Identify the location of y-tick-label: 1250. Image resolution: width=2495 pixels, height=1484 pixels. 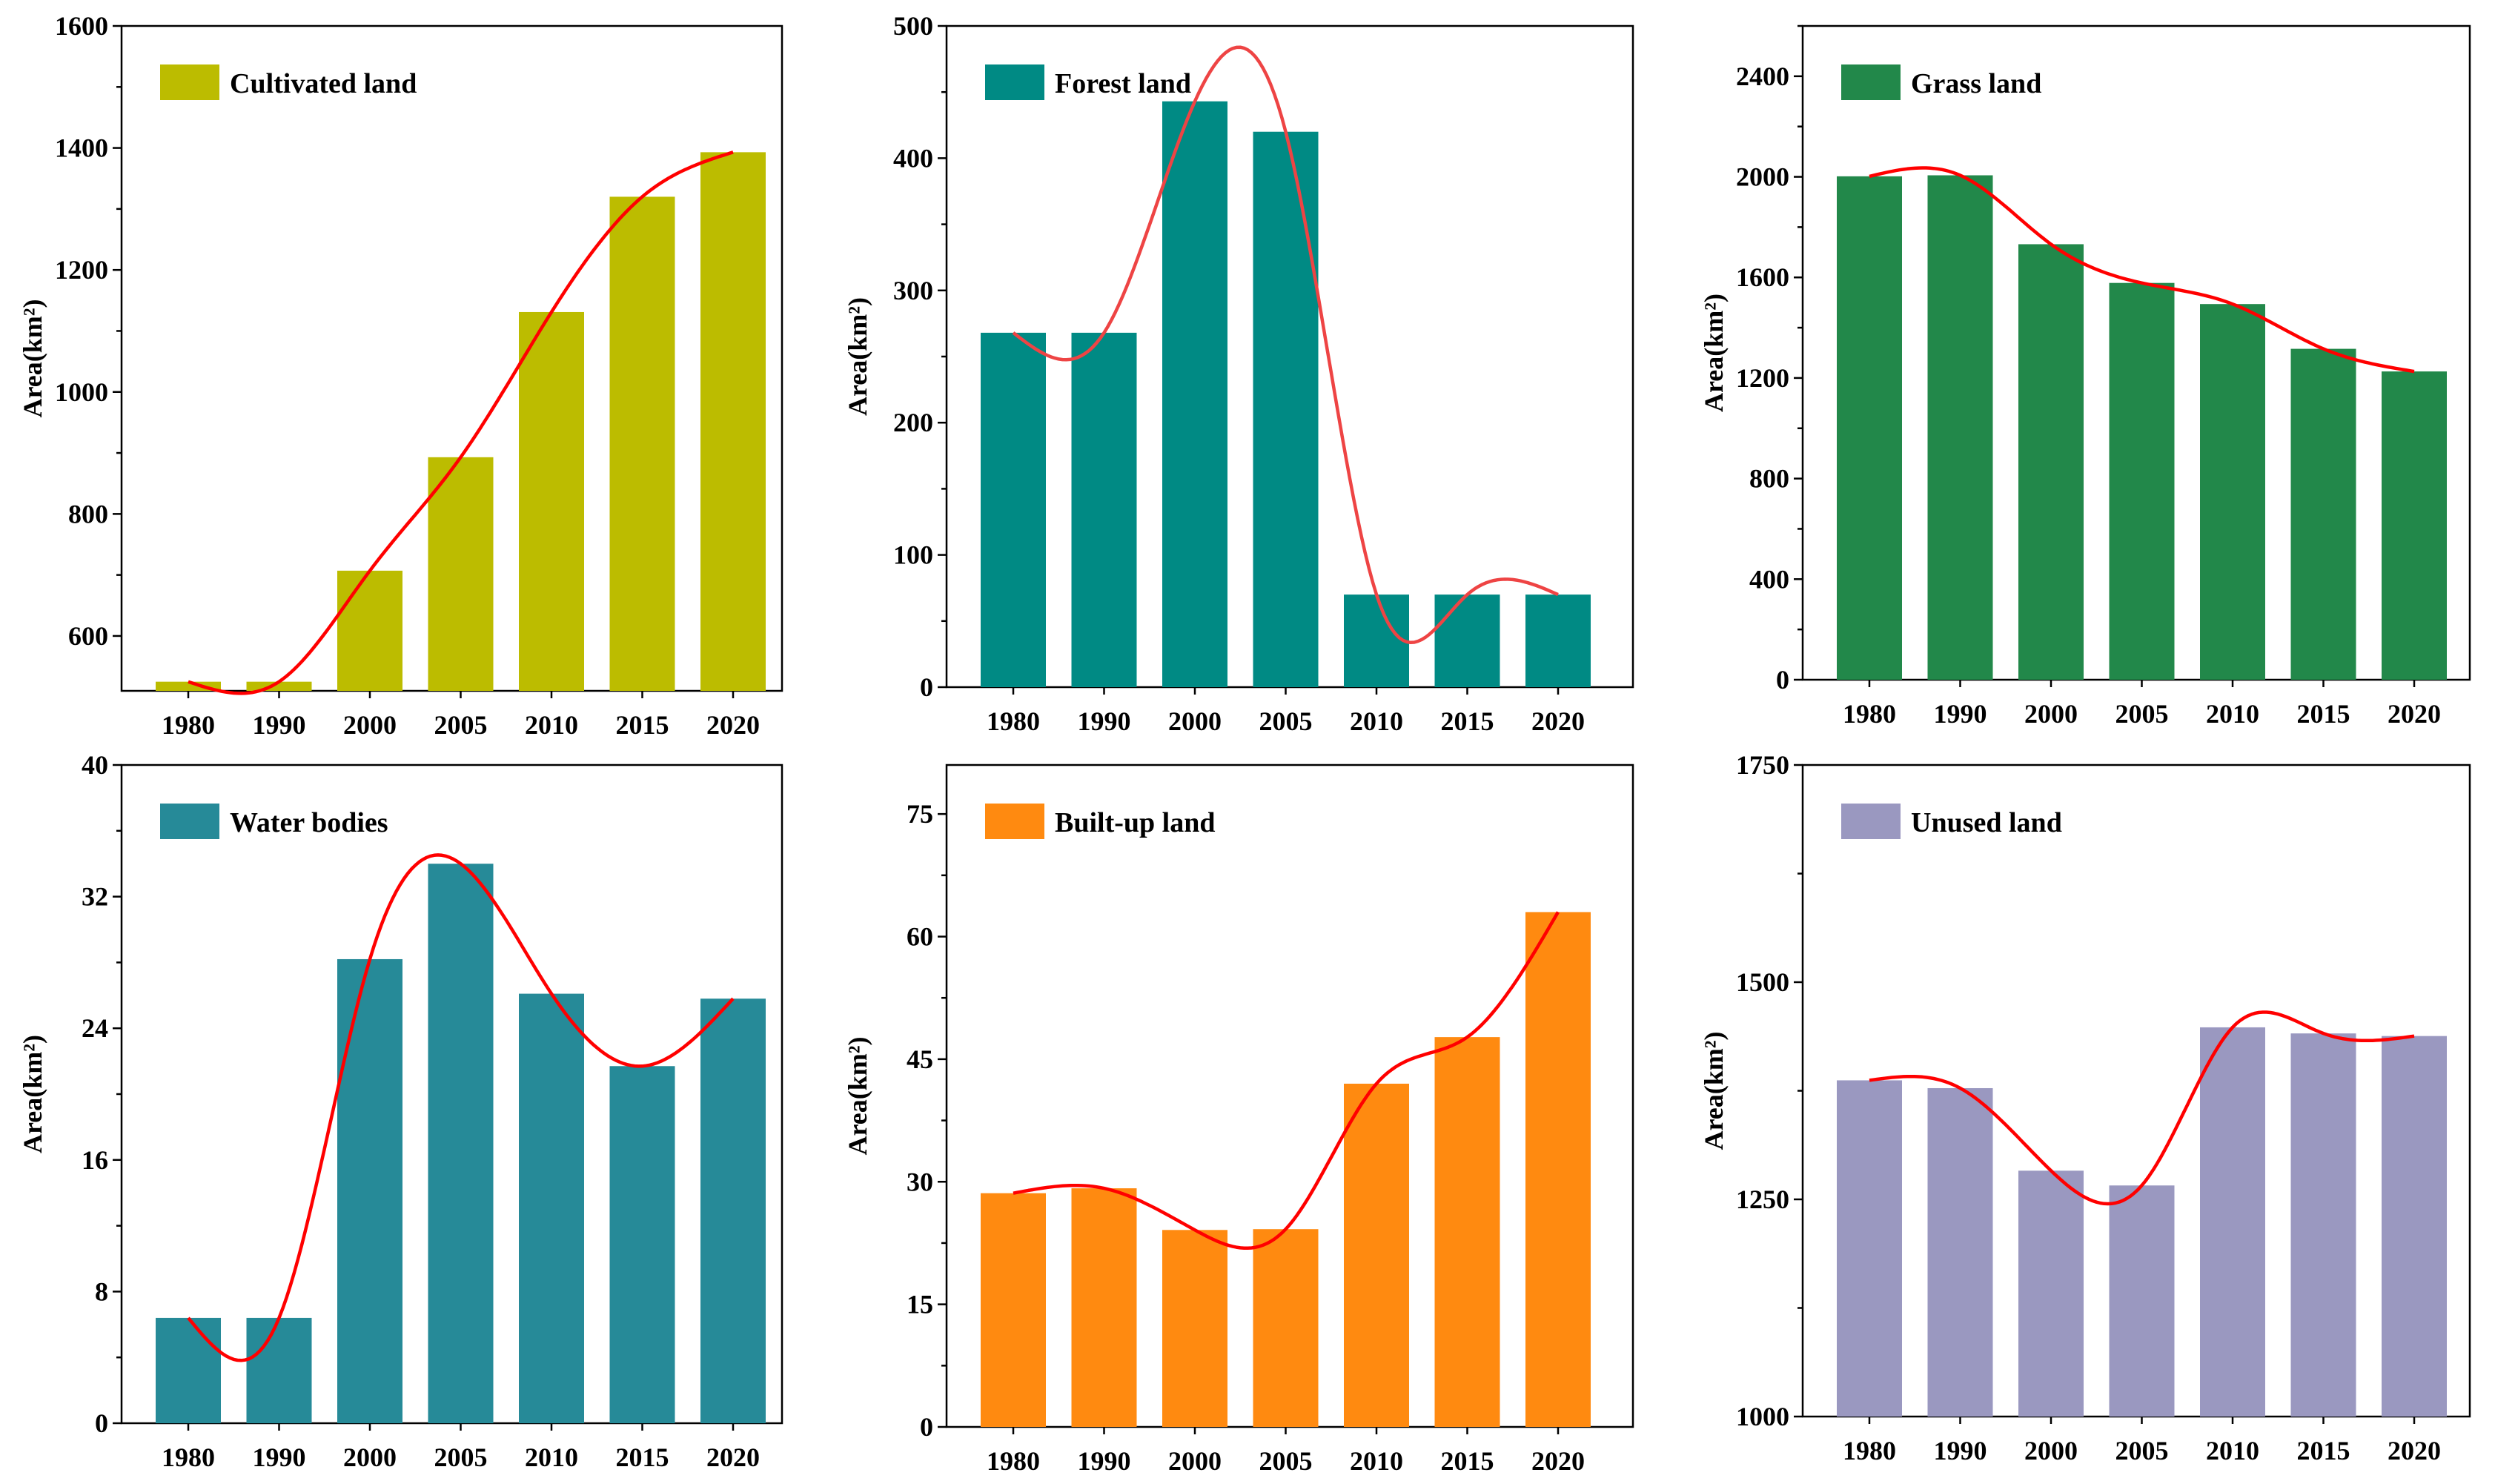
(1762, 1199).